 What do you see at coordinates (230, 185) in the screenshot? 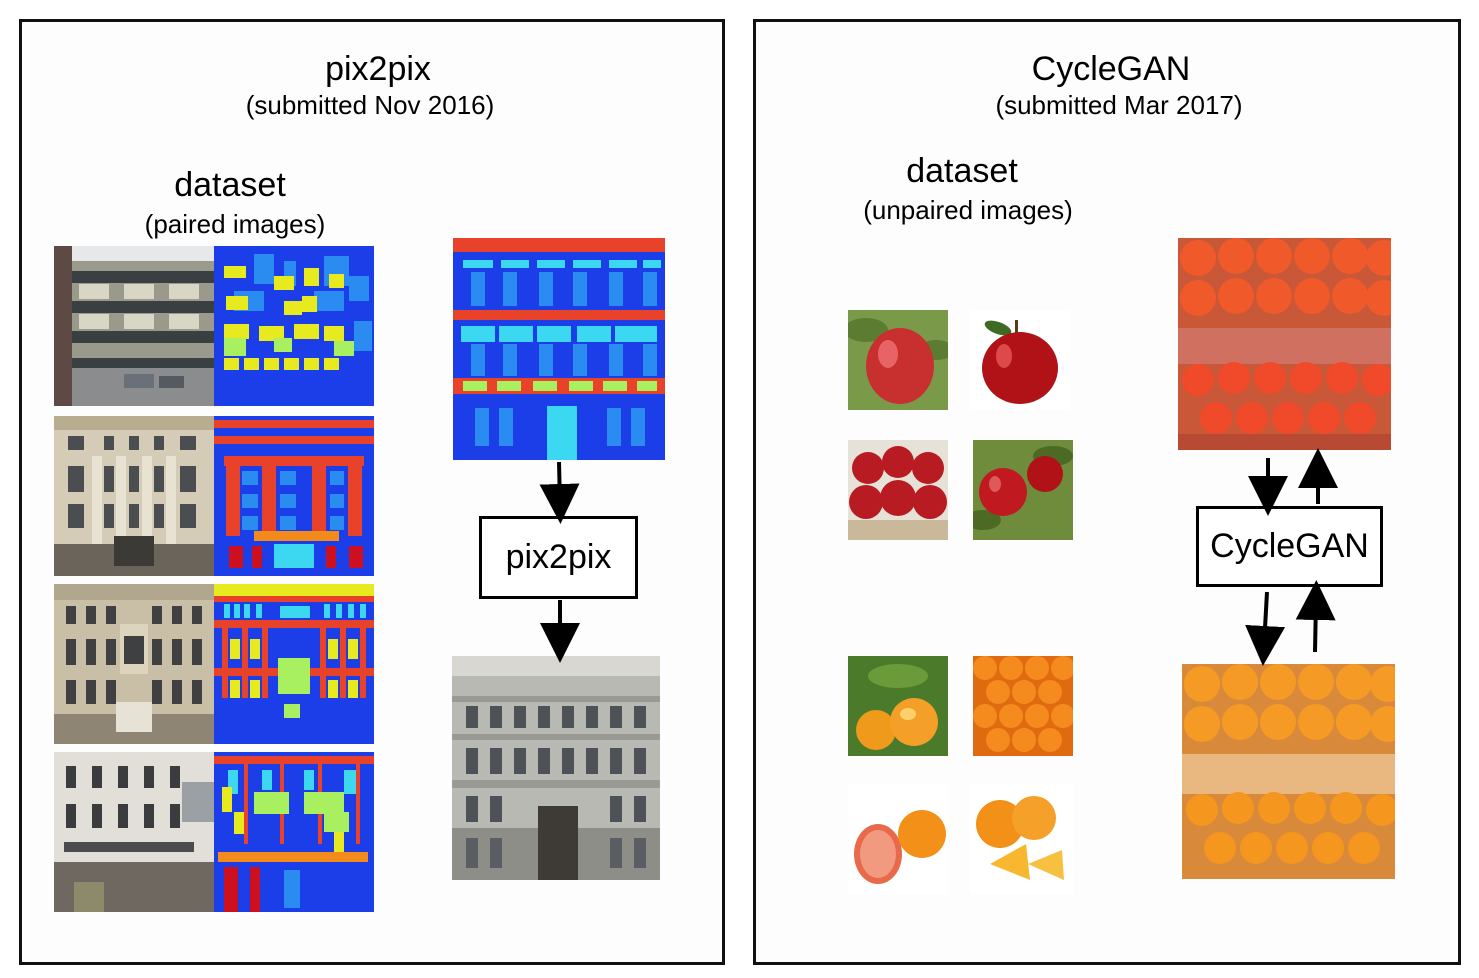
I see `pix2pix-dataset-label: dataset` at bounding box center [230, 185].